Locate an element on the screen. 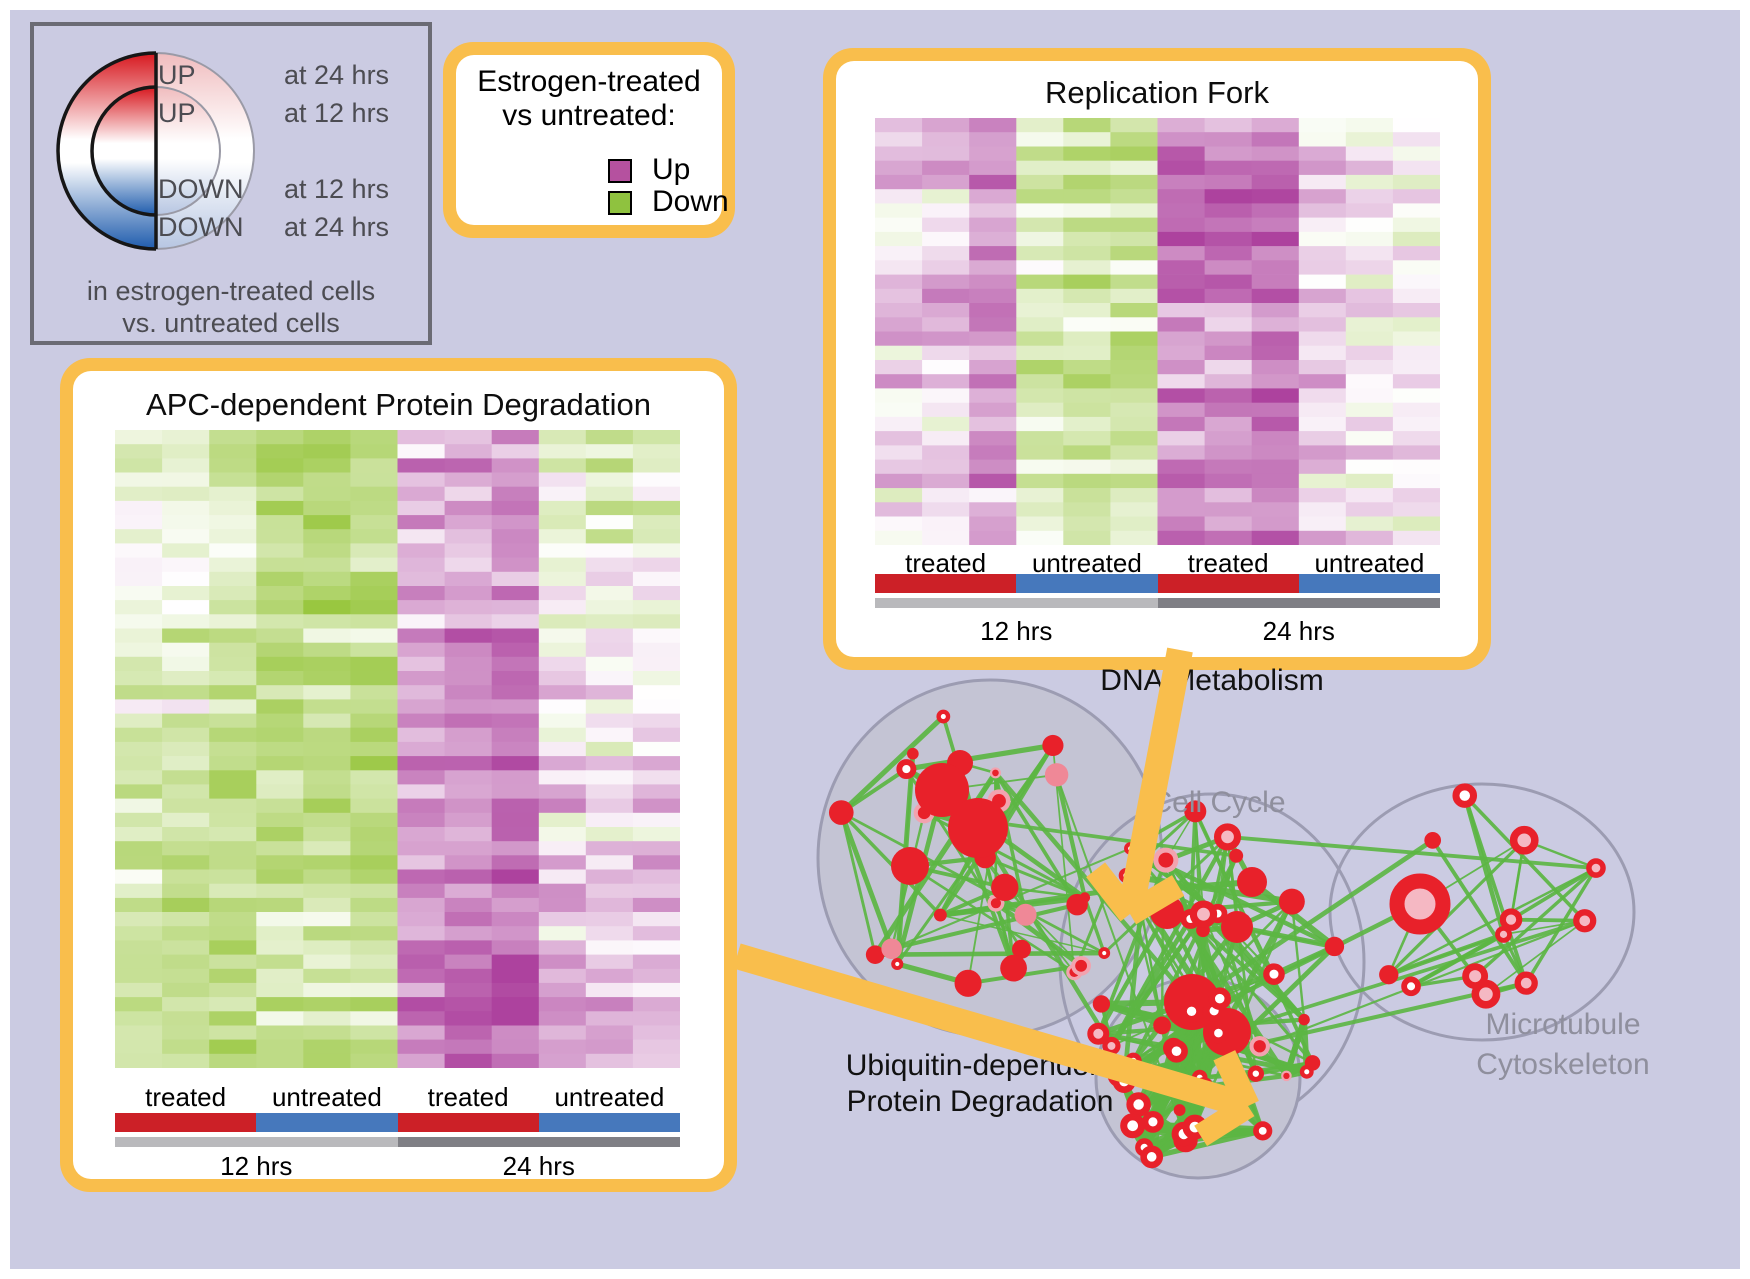 Image resolution: width=1750 pixels, height=1279 pixels. estrogen-legend-panel: Estrogen-treated vs untreated: Up Down is located at coordinates (589, 140).